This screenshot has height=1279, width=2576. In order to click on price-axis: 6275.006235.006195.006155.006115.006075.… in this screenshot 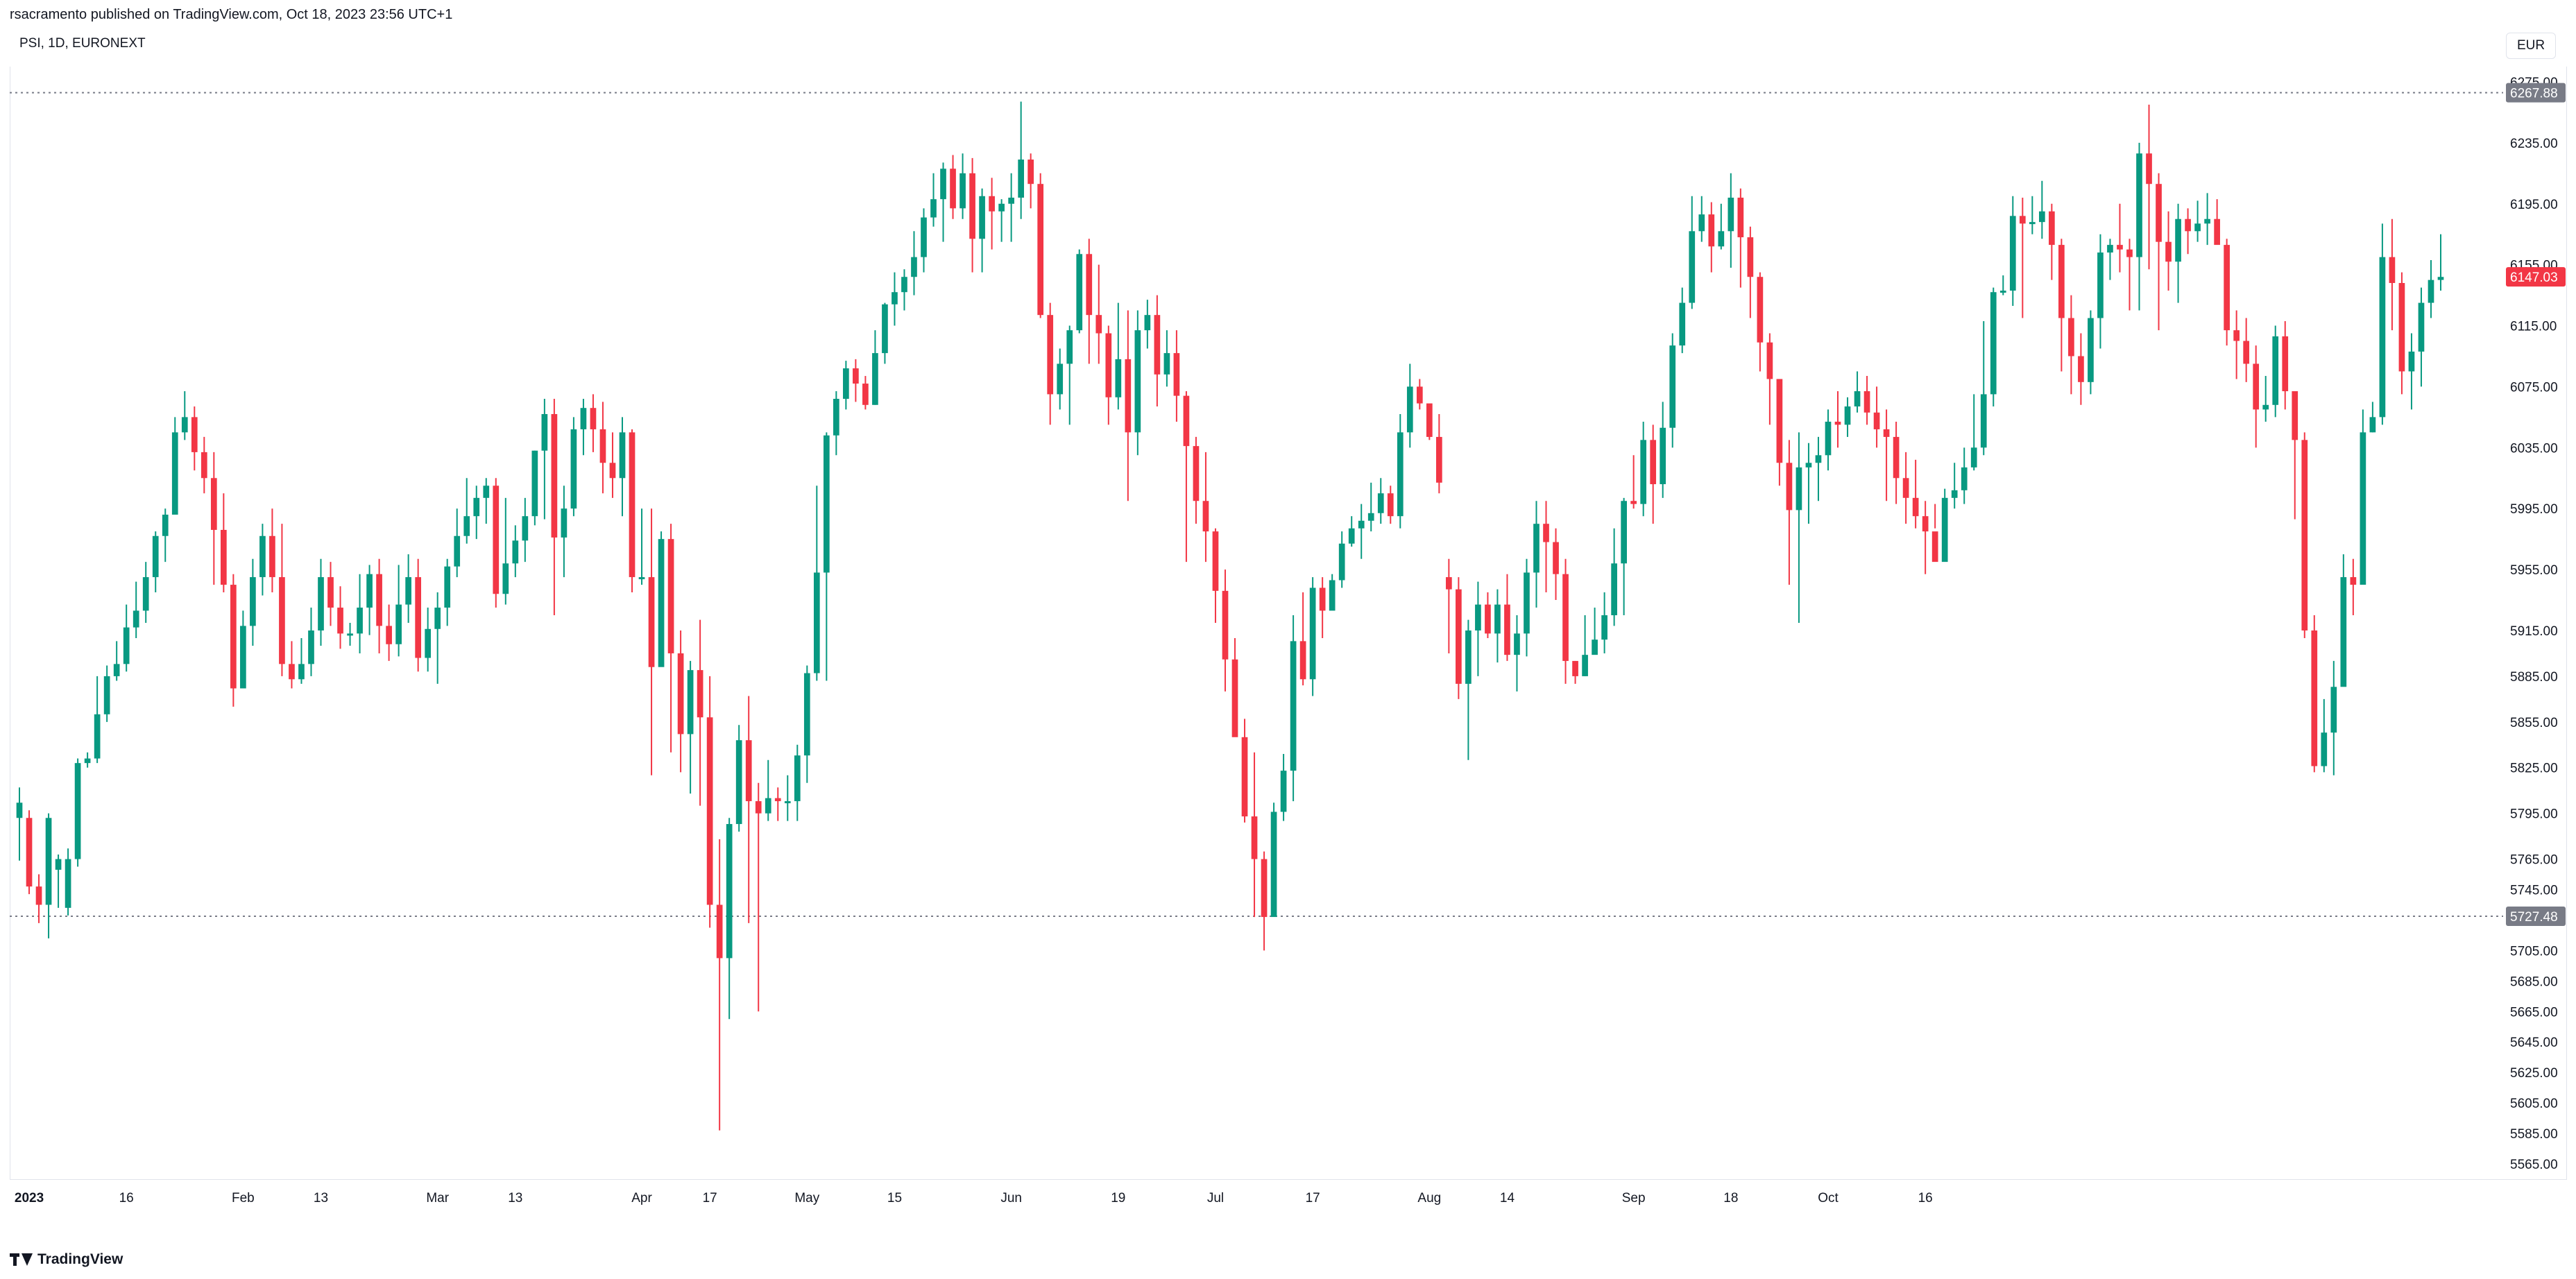, I will do `click(2534, 624)`.